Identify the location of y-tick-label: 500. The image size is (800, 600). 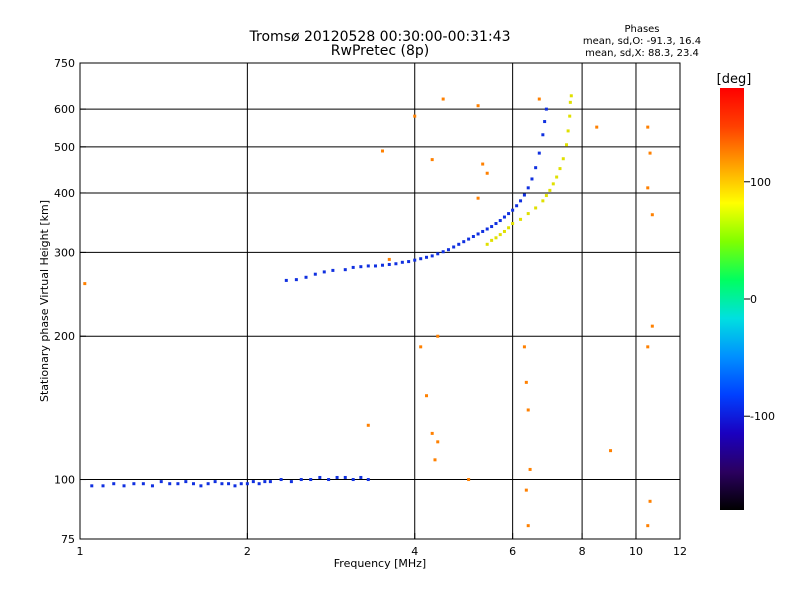
(64, 147).